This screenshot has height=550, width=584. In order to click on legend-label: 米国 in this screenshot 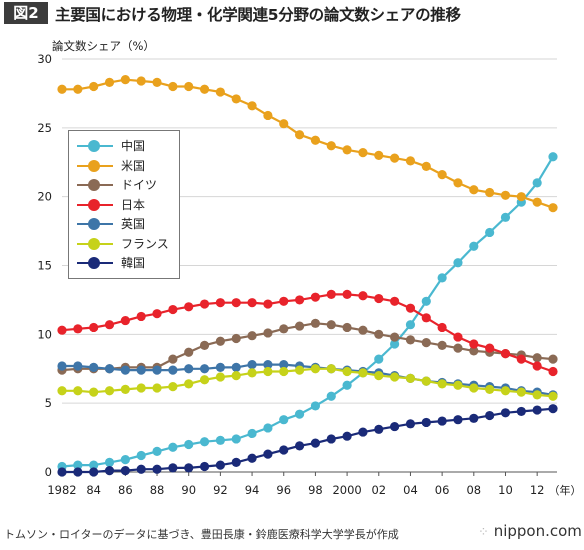, I will do `click(133, 165)`.